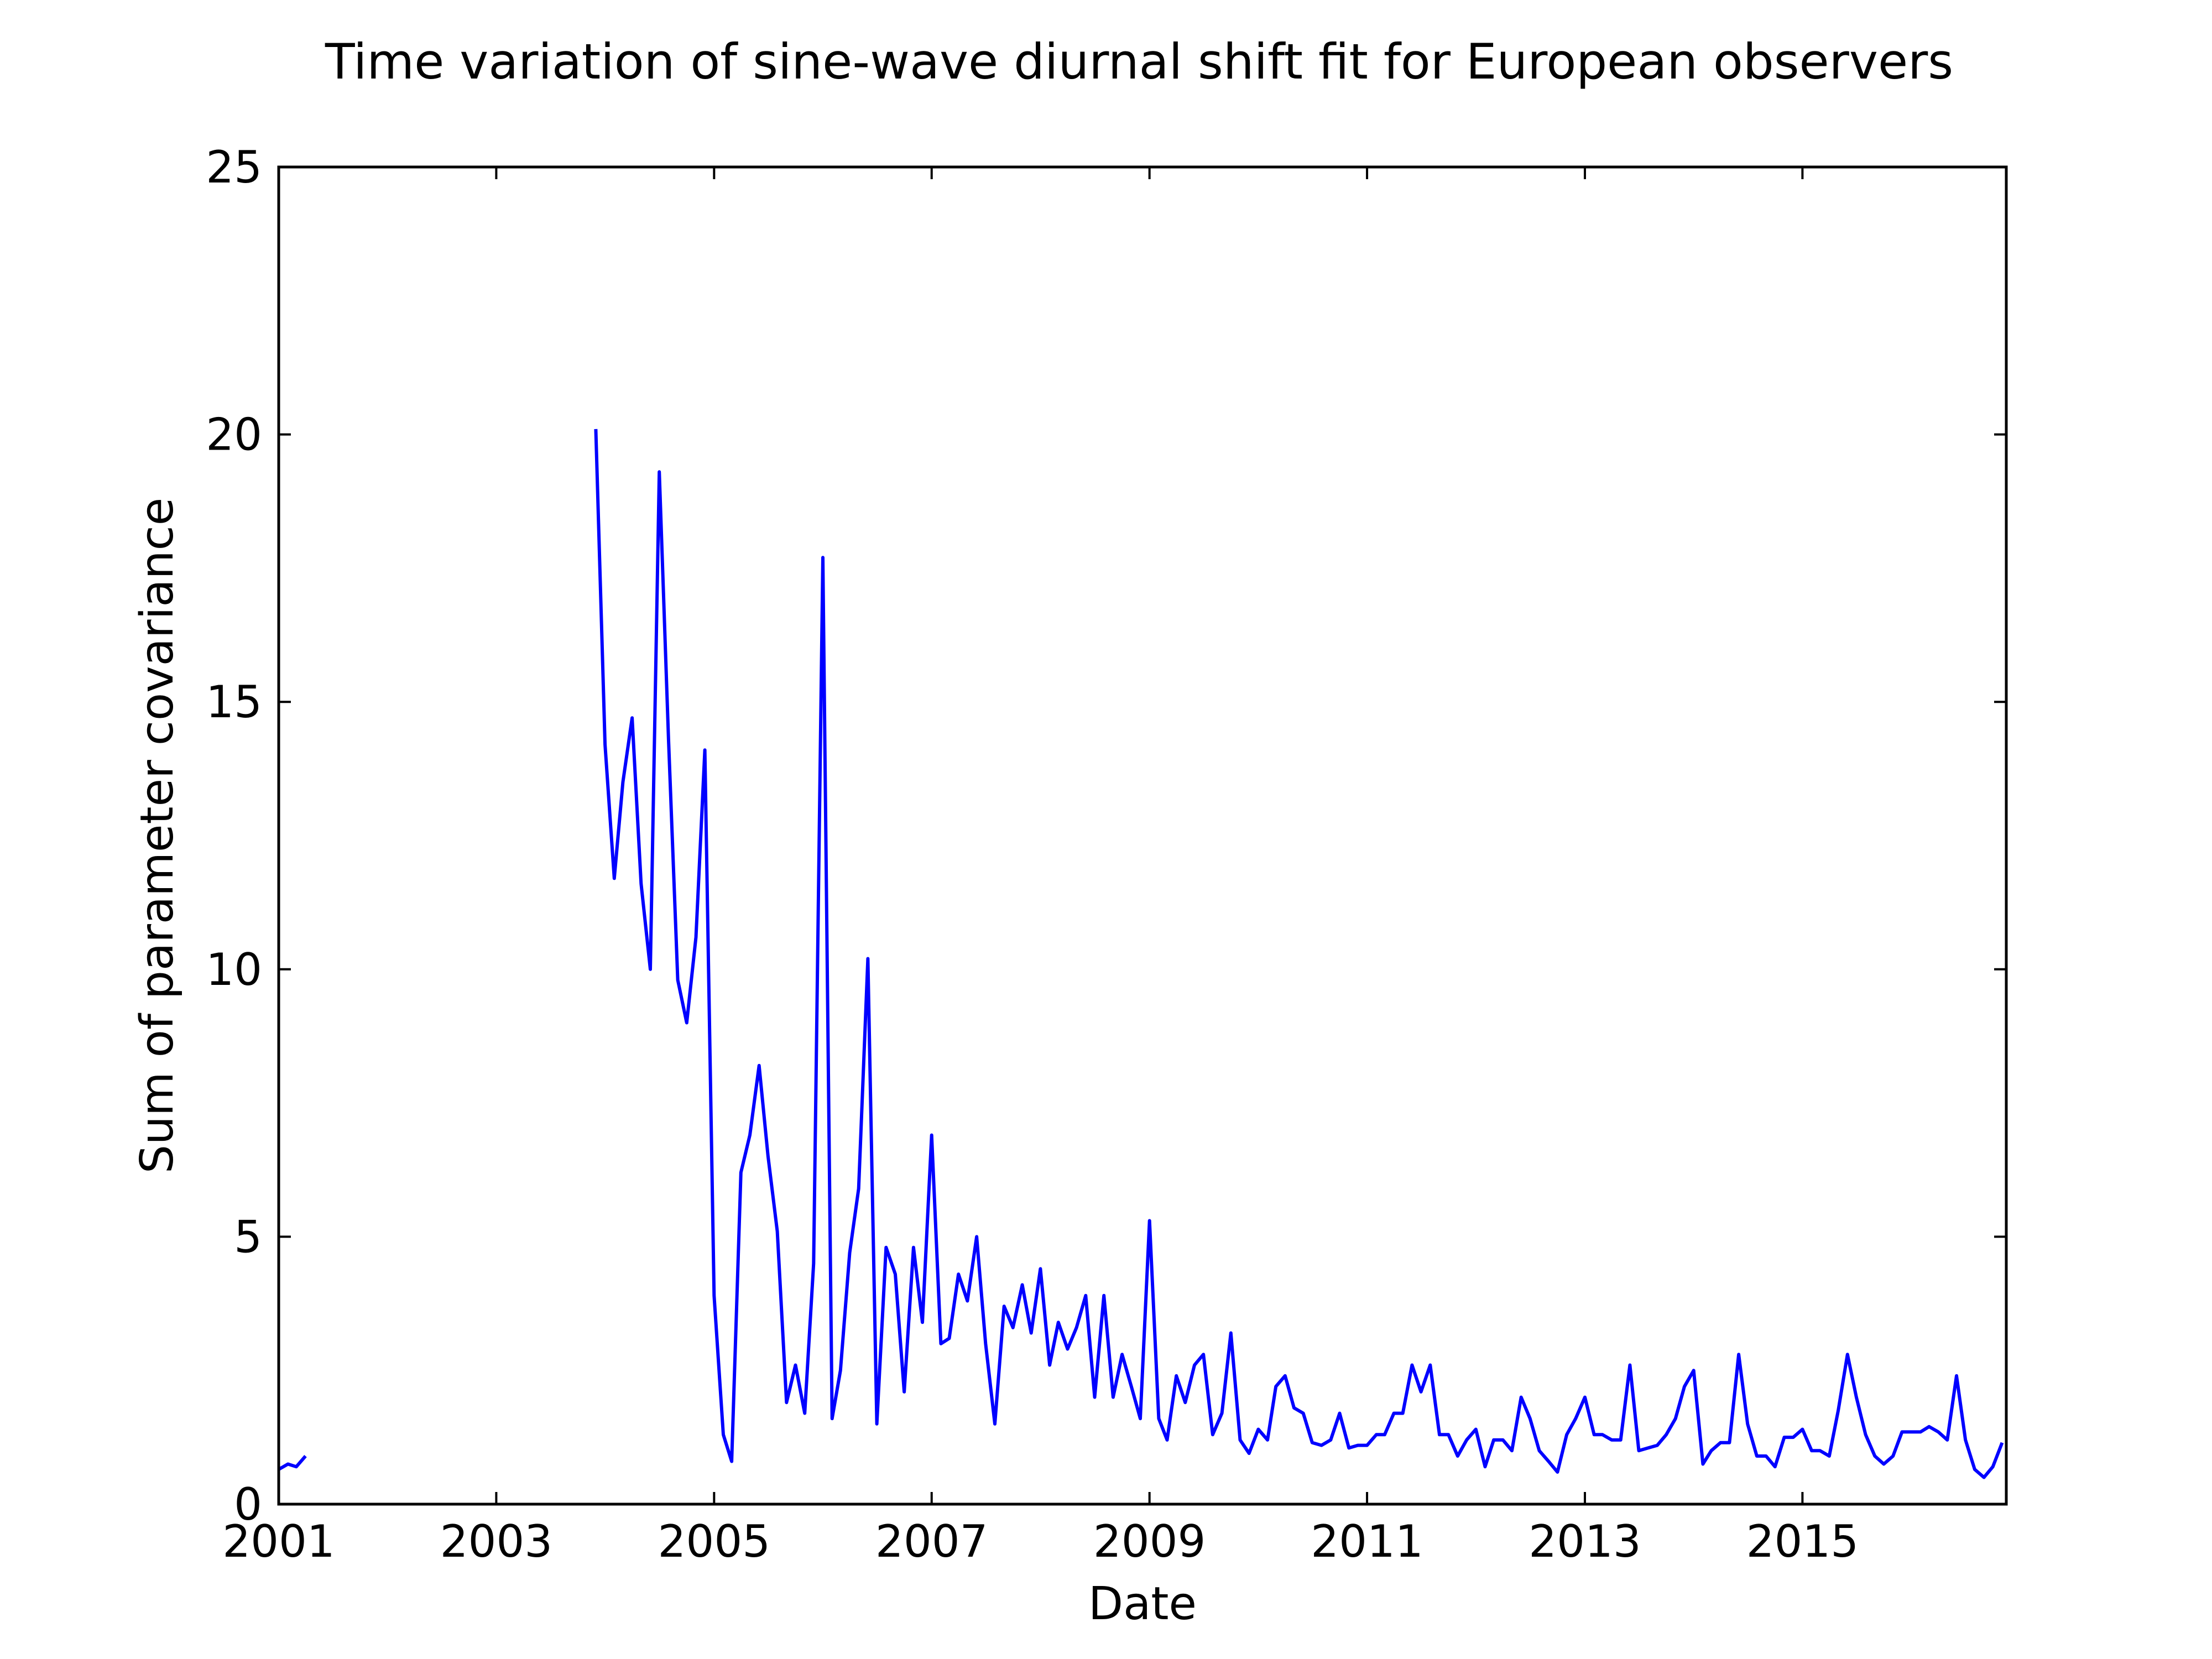 This screenshot has height=1659, width=2212. Describe the element at coordinates (158, 836) in the screenshot. I see `y-axis-label: Sum of parameter covariance` at that location.